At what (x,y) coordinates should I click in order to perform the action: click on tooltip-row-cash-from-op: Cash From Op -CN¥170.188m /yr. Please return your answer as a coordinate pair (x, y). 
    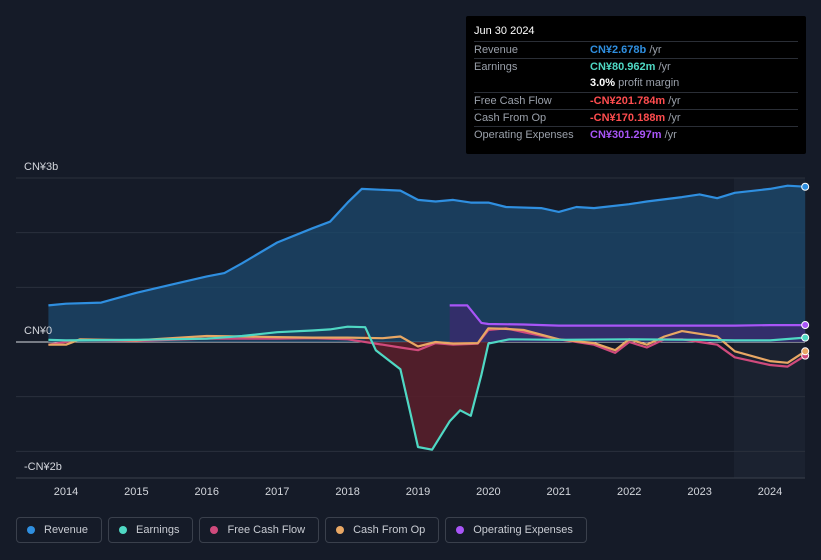
    Looking at the image, I should click on (636, 118).